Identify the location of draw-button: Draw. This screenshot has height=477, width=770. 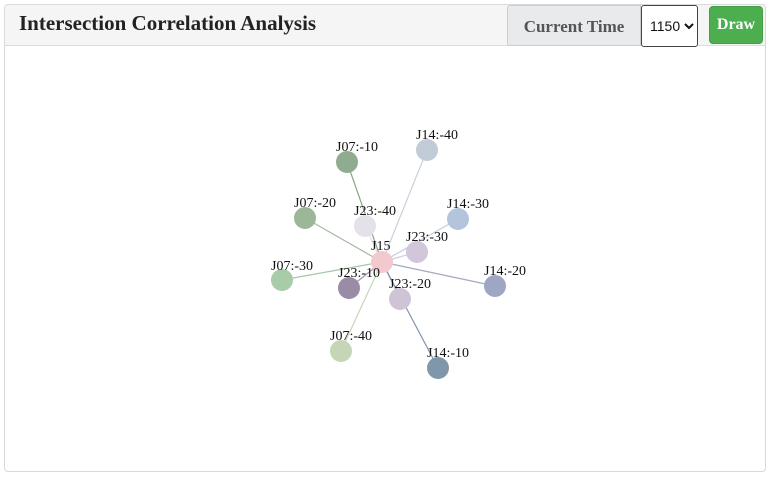
(736, 25).